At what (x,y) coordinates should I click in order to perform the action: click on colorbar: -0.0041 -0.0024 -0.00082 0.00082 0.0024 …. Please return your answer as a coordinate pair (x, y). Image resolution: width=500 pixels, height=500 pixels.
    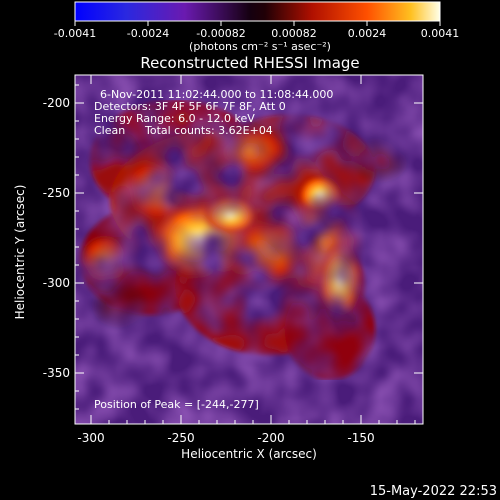
    Looking at the image, I should click on (257, 27).